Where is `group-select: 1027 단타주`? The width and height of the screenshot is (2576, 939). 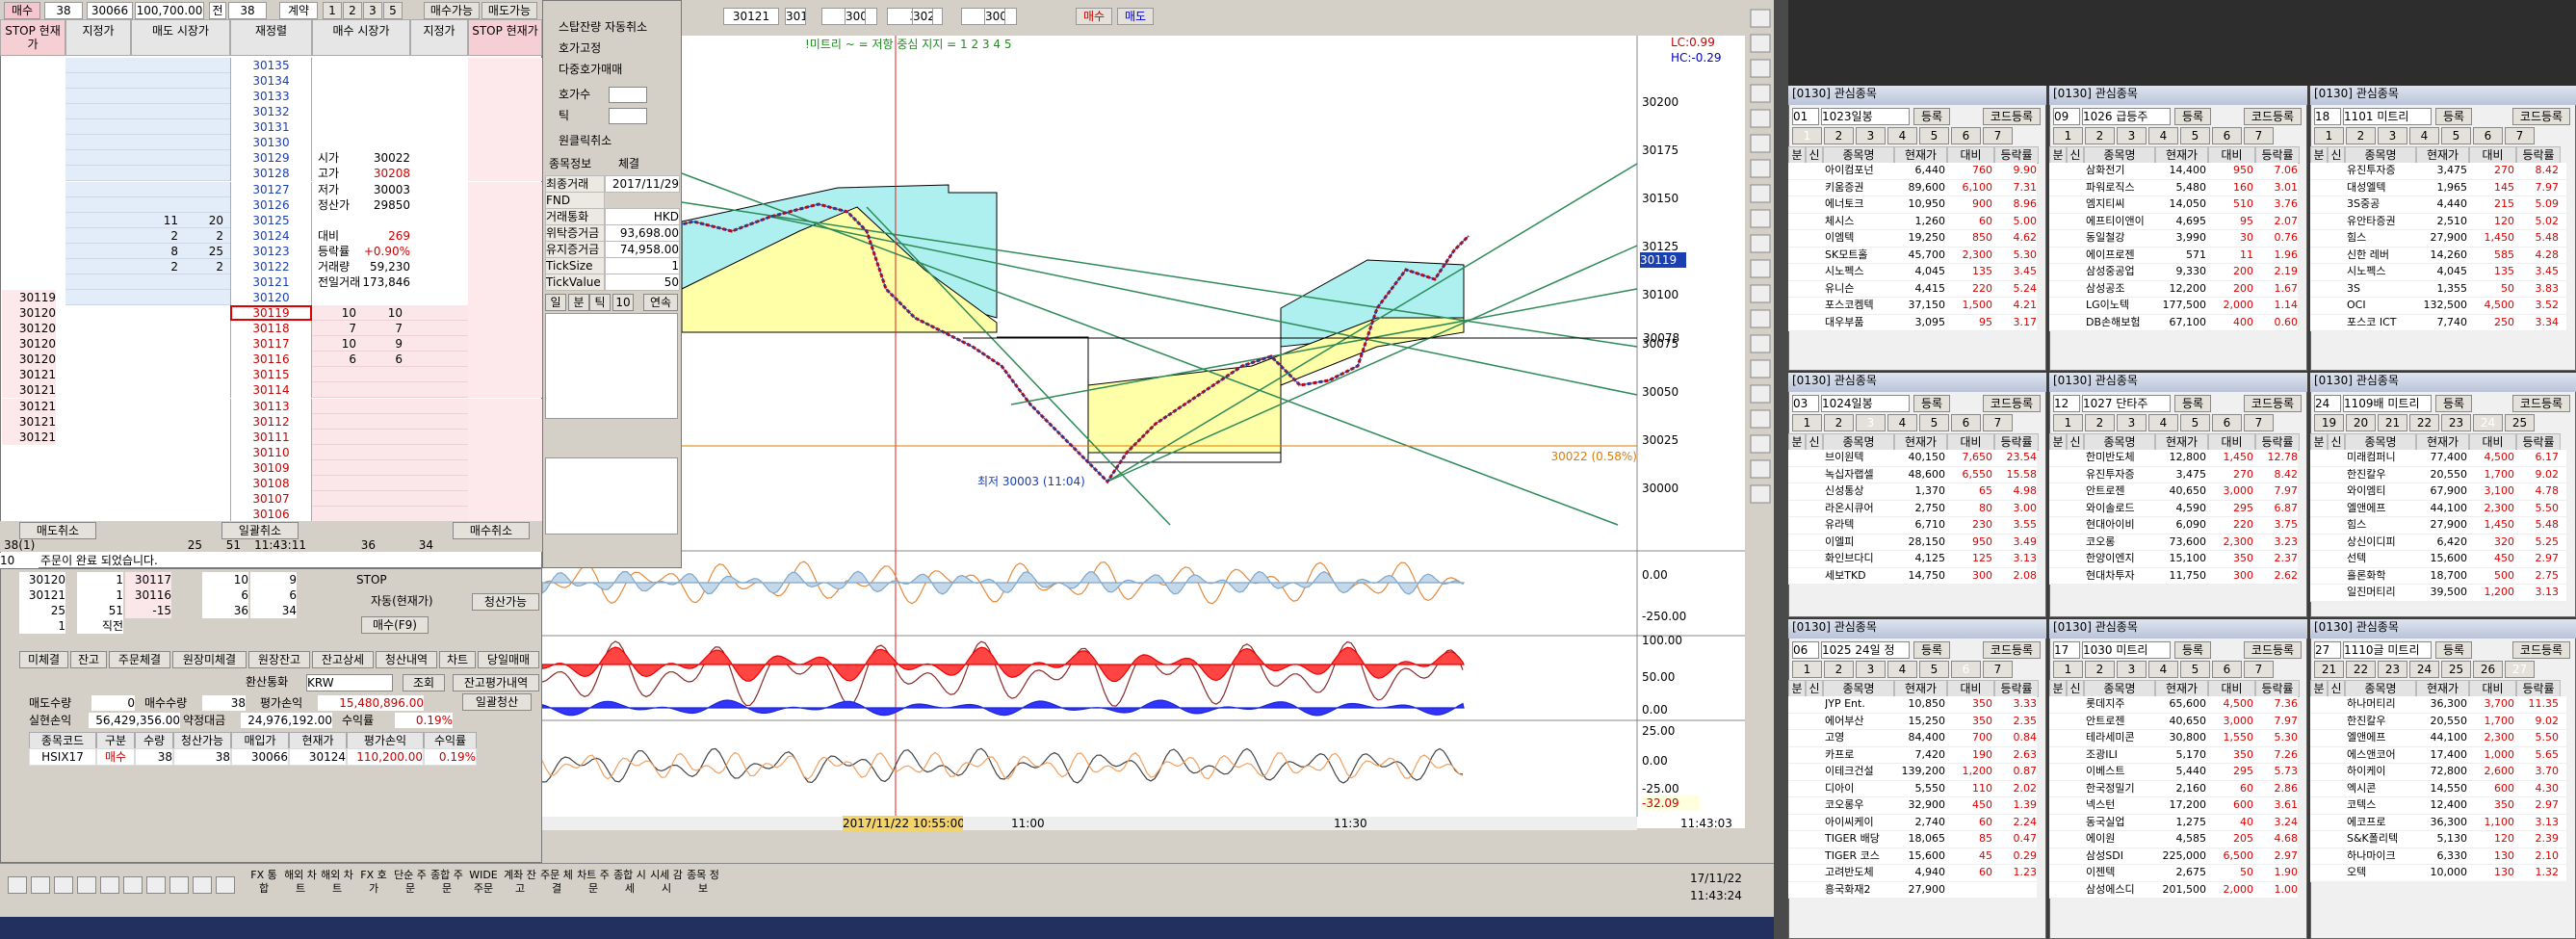 group-select: 1027 단타주 is located at coordinates (2126, 403).